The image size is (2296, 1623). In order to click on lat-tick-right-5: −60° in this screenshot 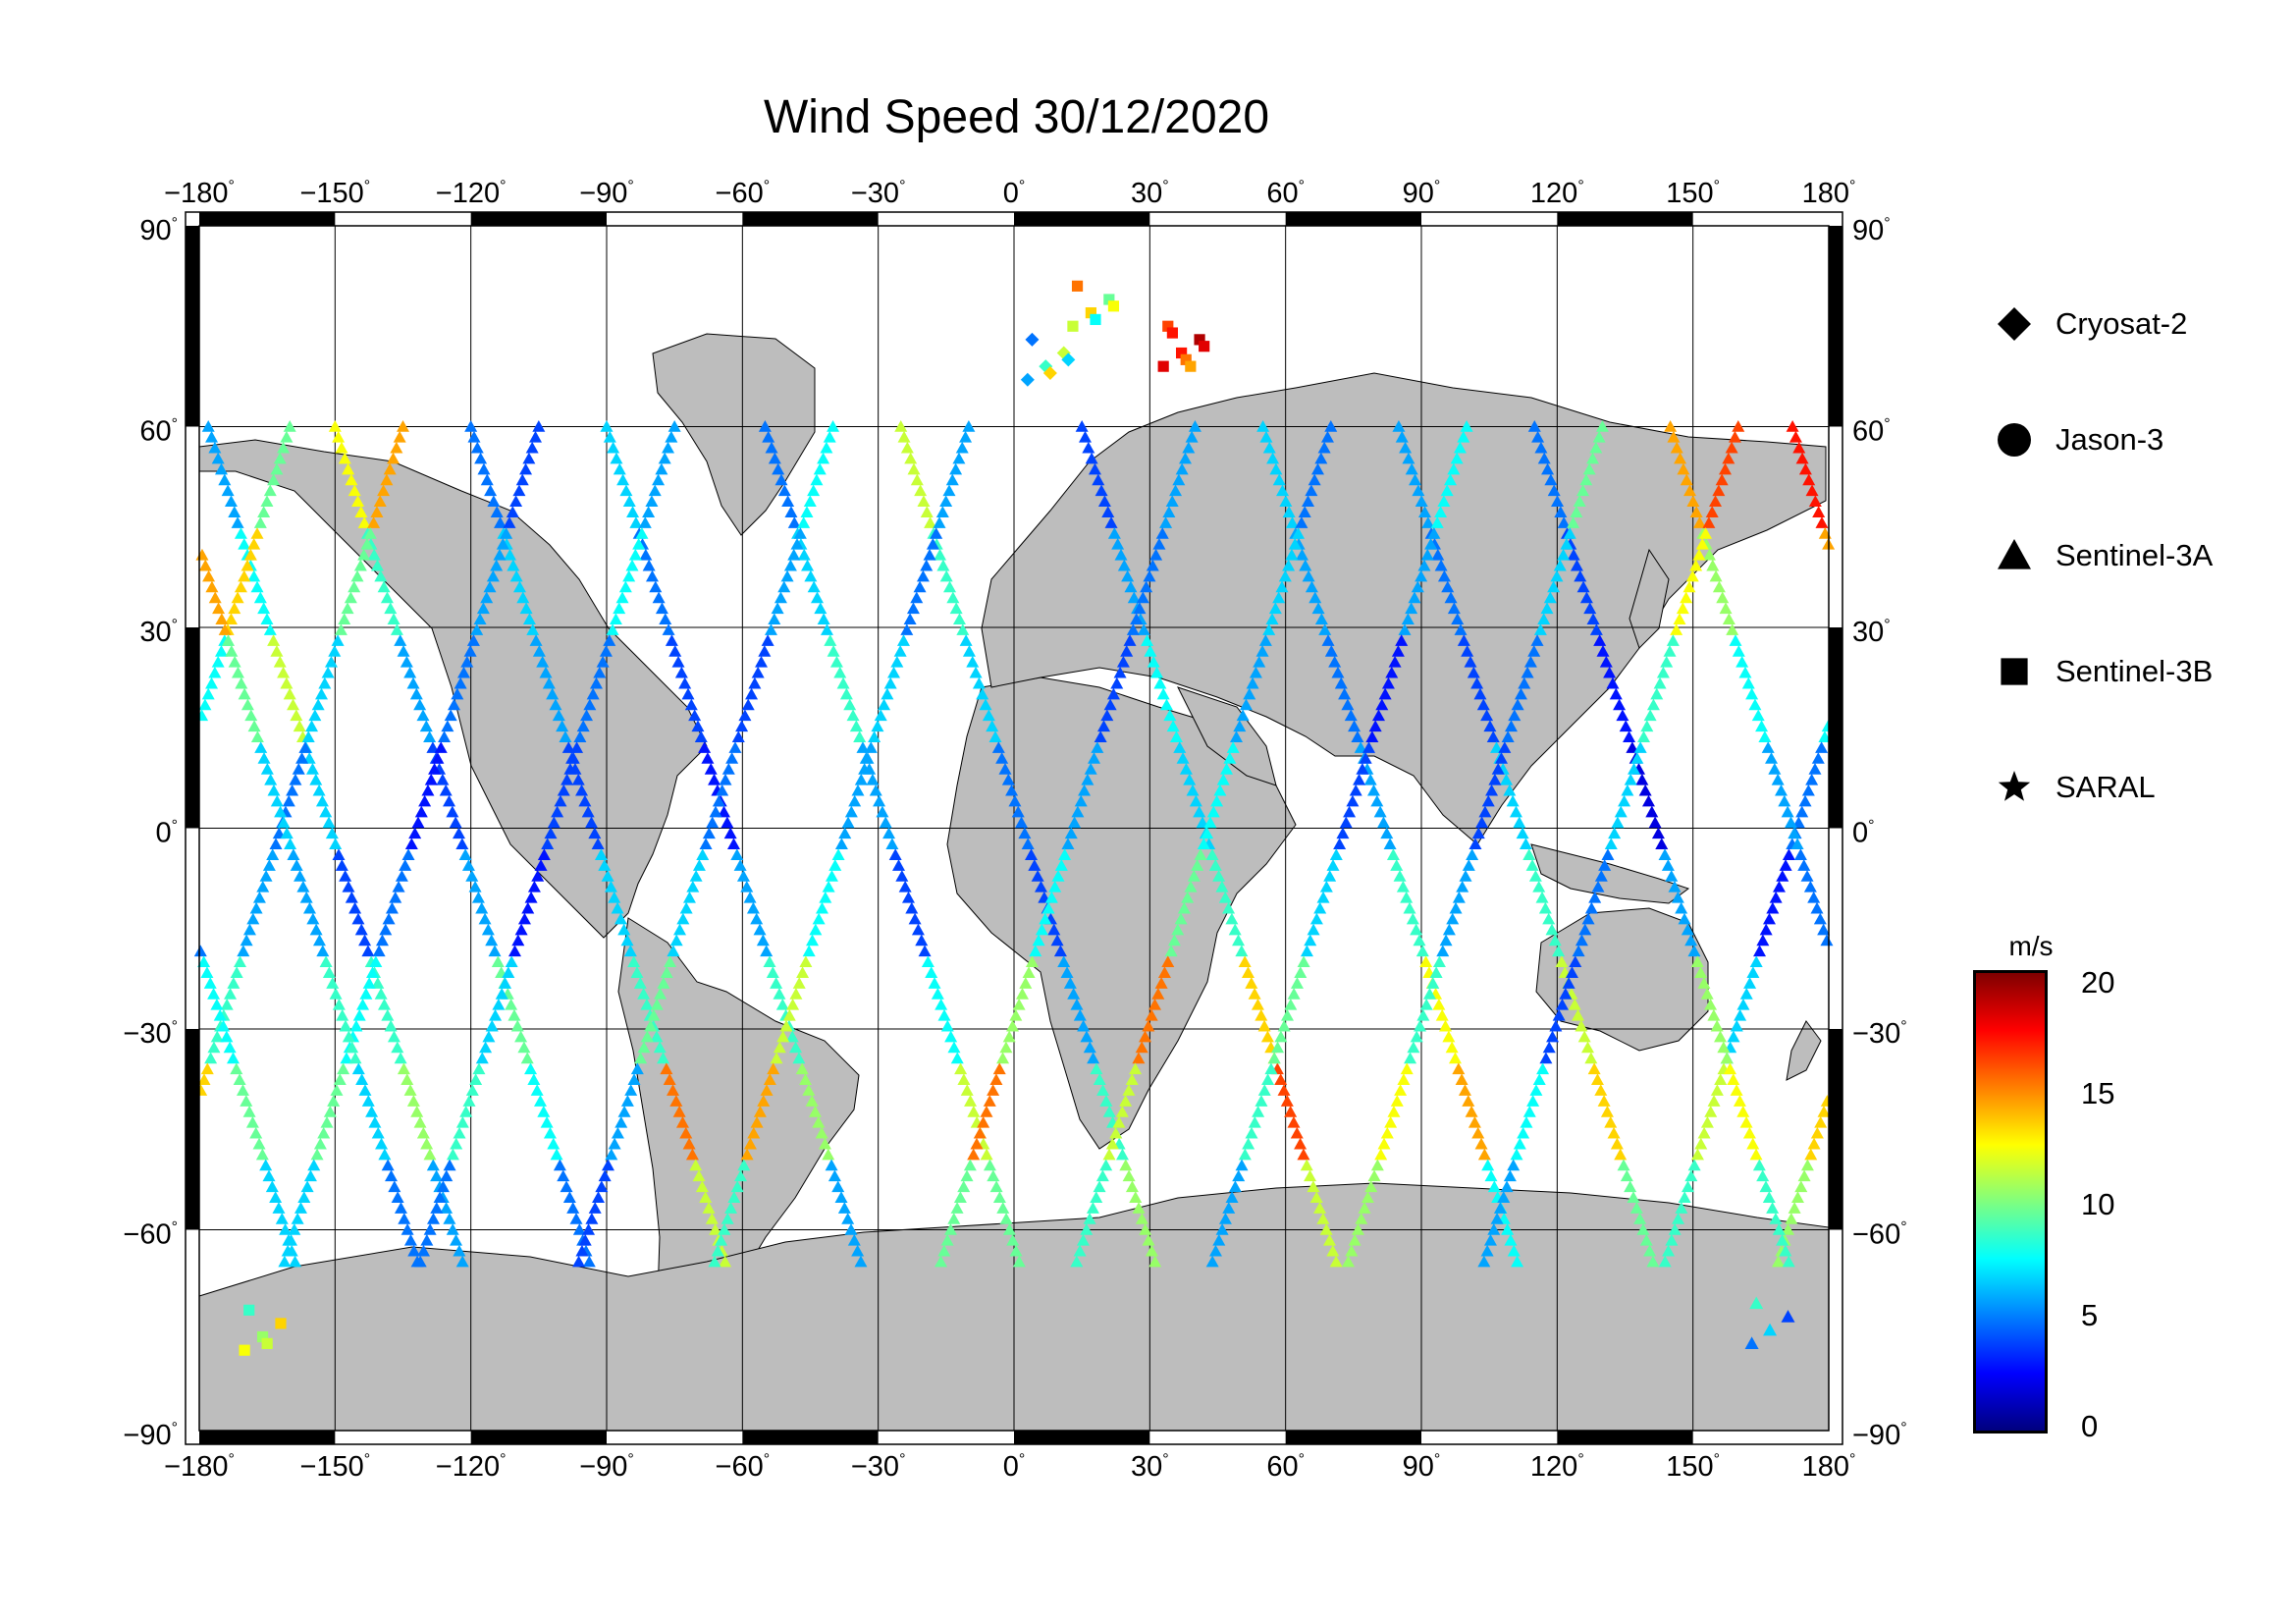, I will do `click(1879, 1235)`.